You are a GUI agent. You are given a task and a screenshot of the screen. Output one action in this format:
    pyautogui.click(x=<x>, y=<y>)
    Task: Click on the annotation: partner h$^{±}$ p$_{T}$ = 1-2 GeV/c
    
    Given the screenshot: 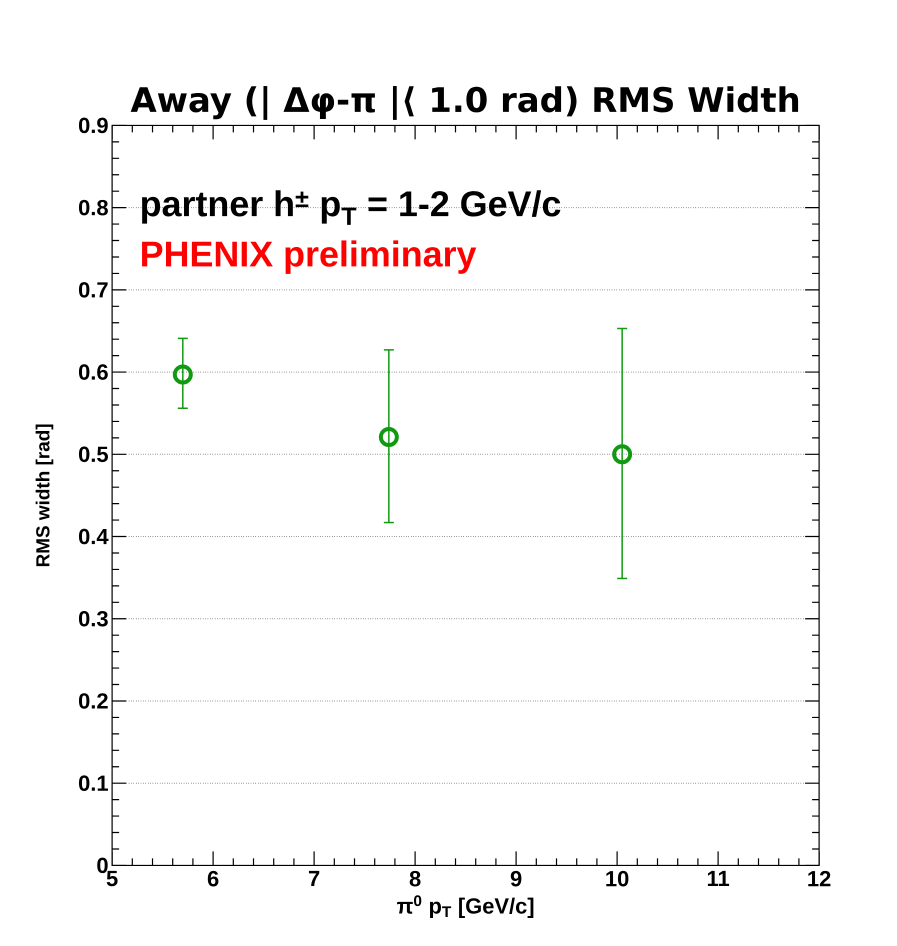 What is the action you would take?
    pyautogui.click(x=351, y=207)
    